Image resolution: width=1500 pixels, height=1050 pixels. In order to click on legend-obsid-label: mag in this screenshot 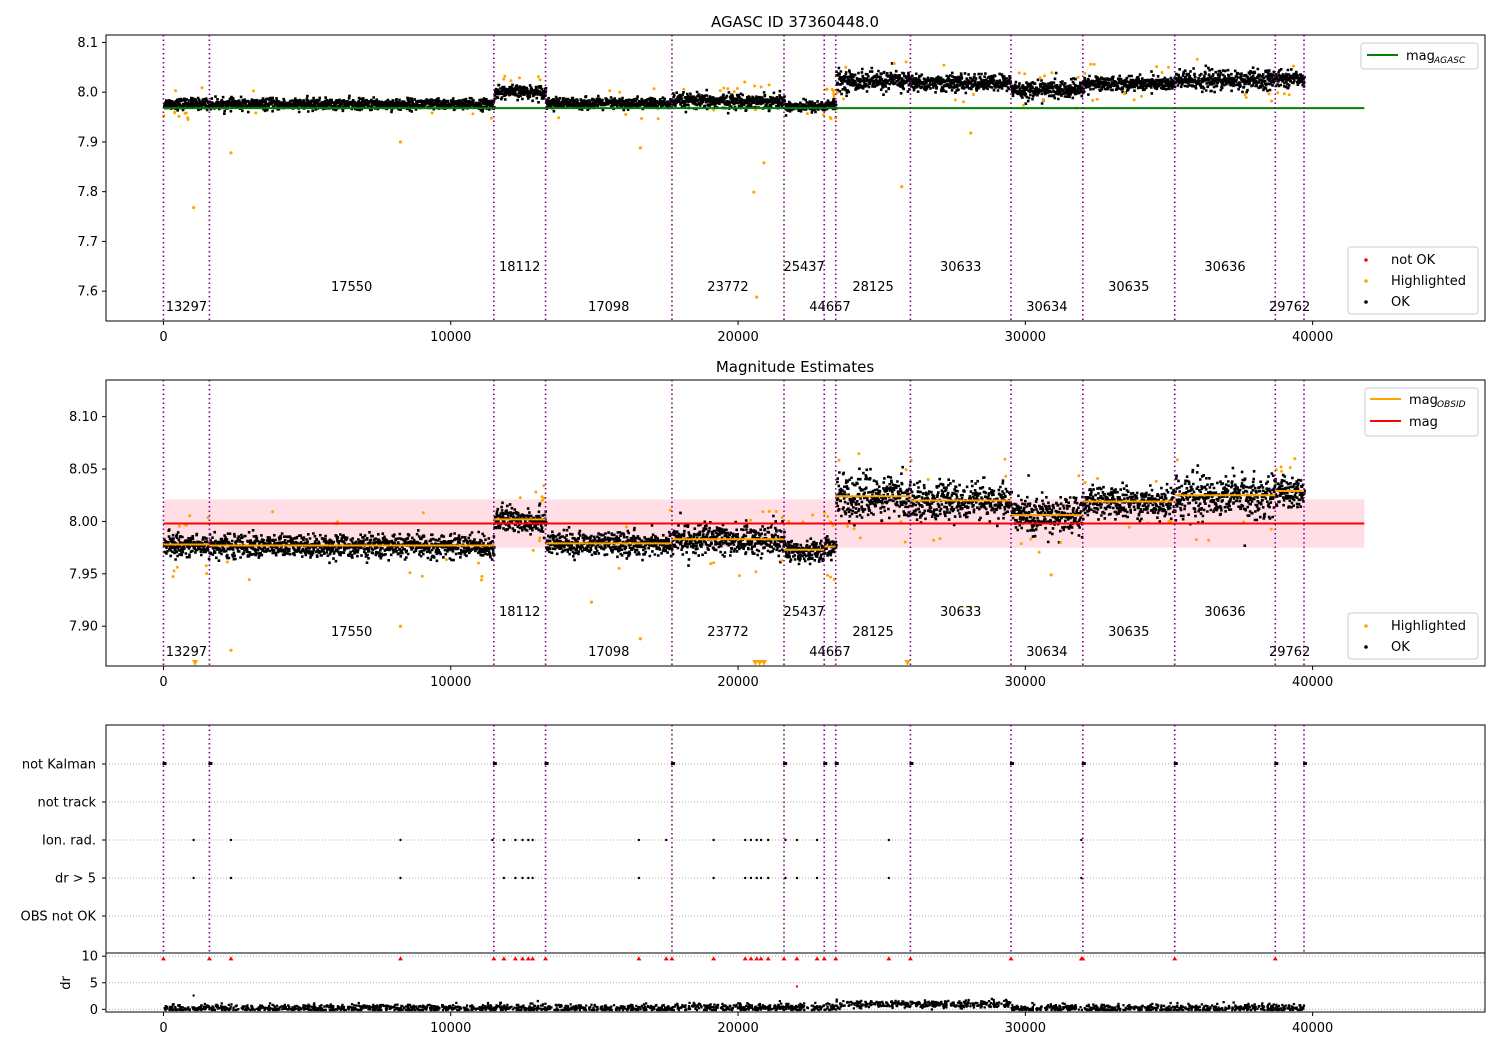, I will do `click(1423, 400)`.